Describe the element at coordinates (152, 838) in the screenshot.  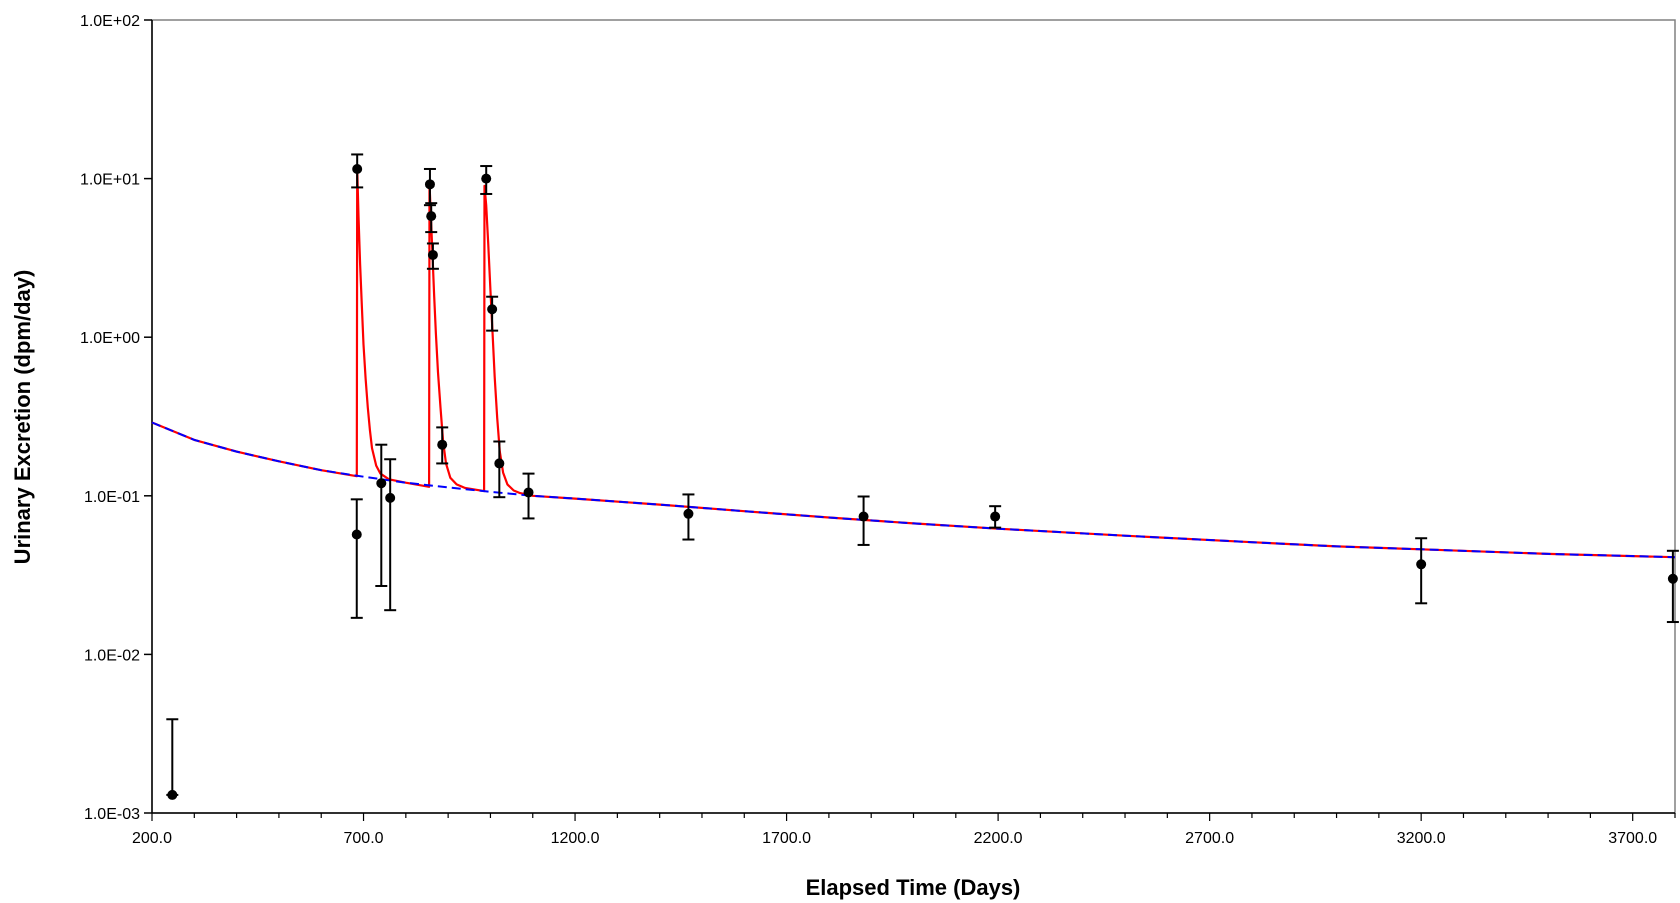
I see `x-tick-label: 200.0` at that location.